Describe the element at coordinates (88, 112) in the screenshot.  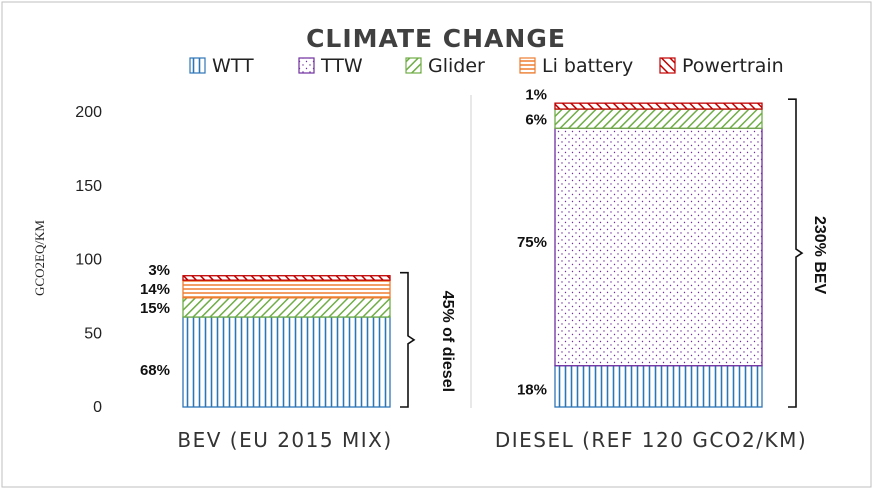
I see `y-tick-label-4: 200` at that location.